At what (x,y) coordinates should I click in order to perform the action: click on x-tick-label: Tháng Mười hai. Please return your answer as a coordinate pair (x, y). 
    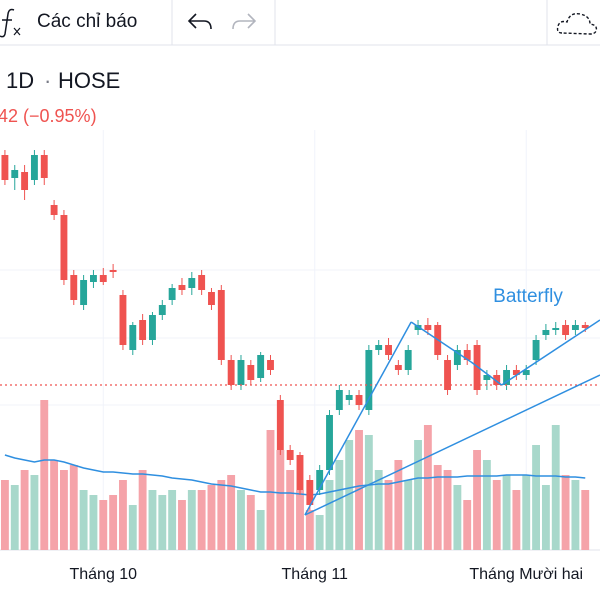
    Looking at the image, I should click on (526, 574).